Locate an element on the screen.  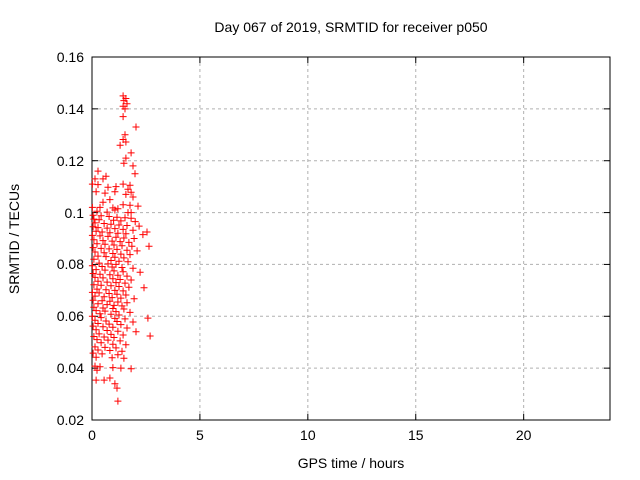
y-tick-label: 0.06 is located at coordinates (70, 316).